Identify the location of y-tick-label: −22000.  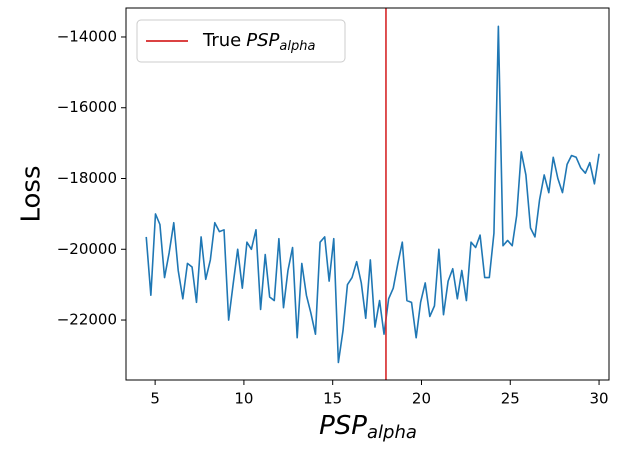
(87, 320).